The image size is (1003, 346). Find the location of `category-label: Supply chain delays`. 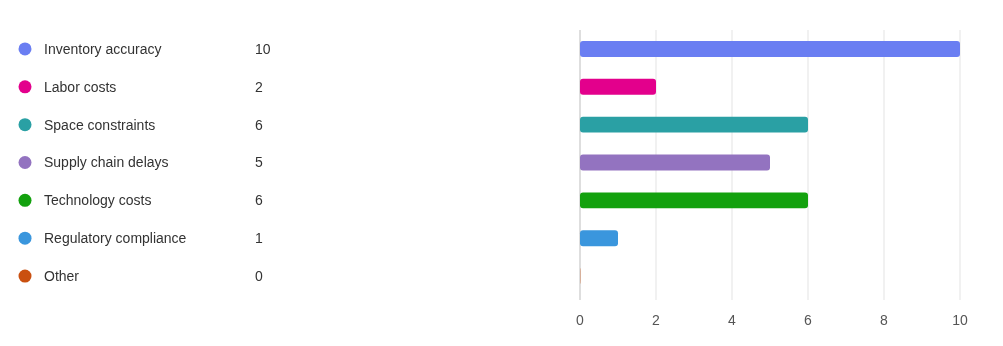

category-label: Supply chain delays is located at coordinates (106, 162).